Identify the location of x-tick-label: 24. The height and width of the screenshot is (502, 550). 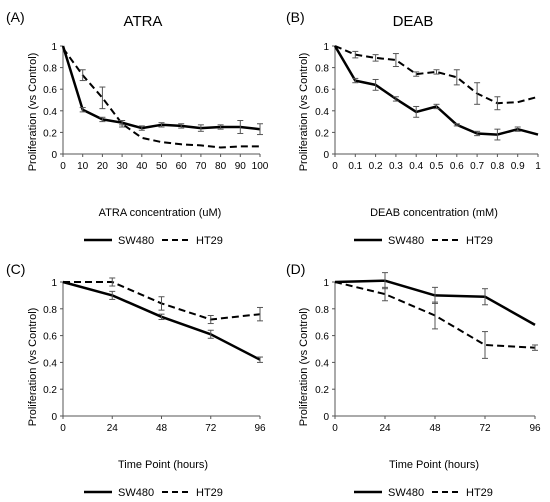
(385, 428).